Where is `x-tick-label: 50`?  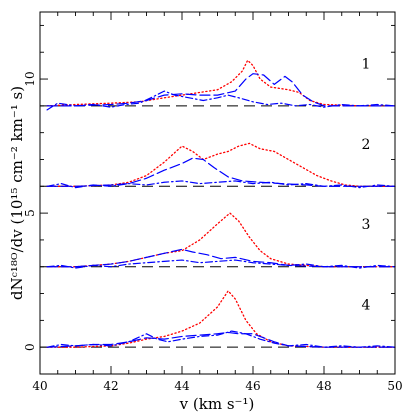
x-tick-label: 50 is located at coordinates (394, 386).